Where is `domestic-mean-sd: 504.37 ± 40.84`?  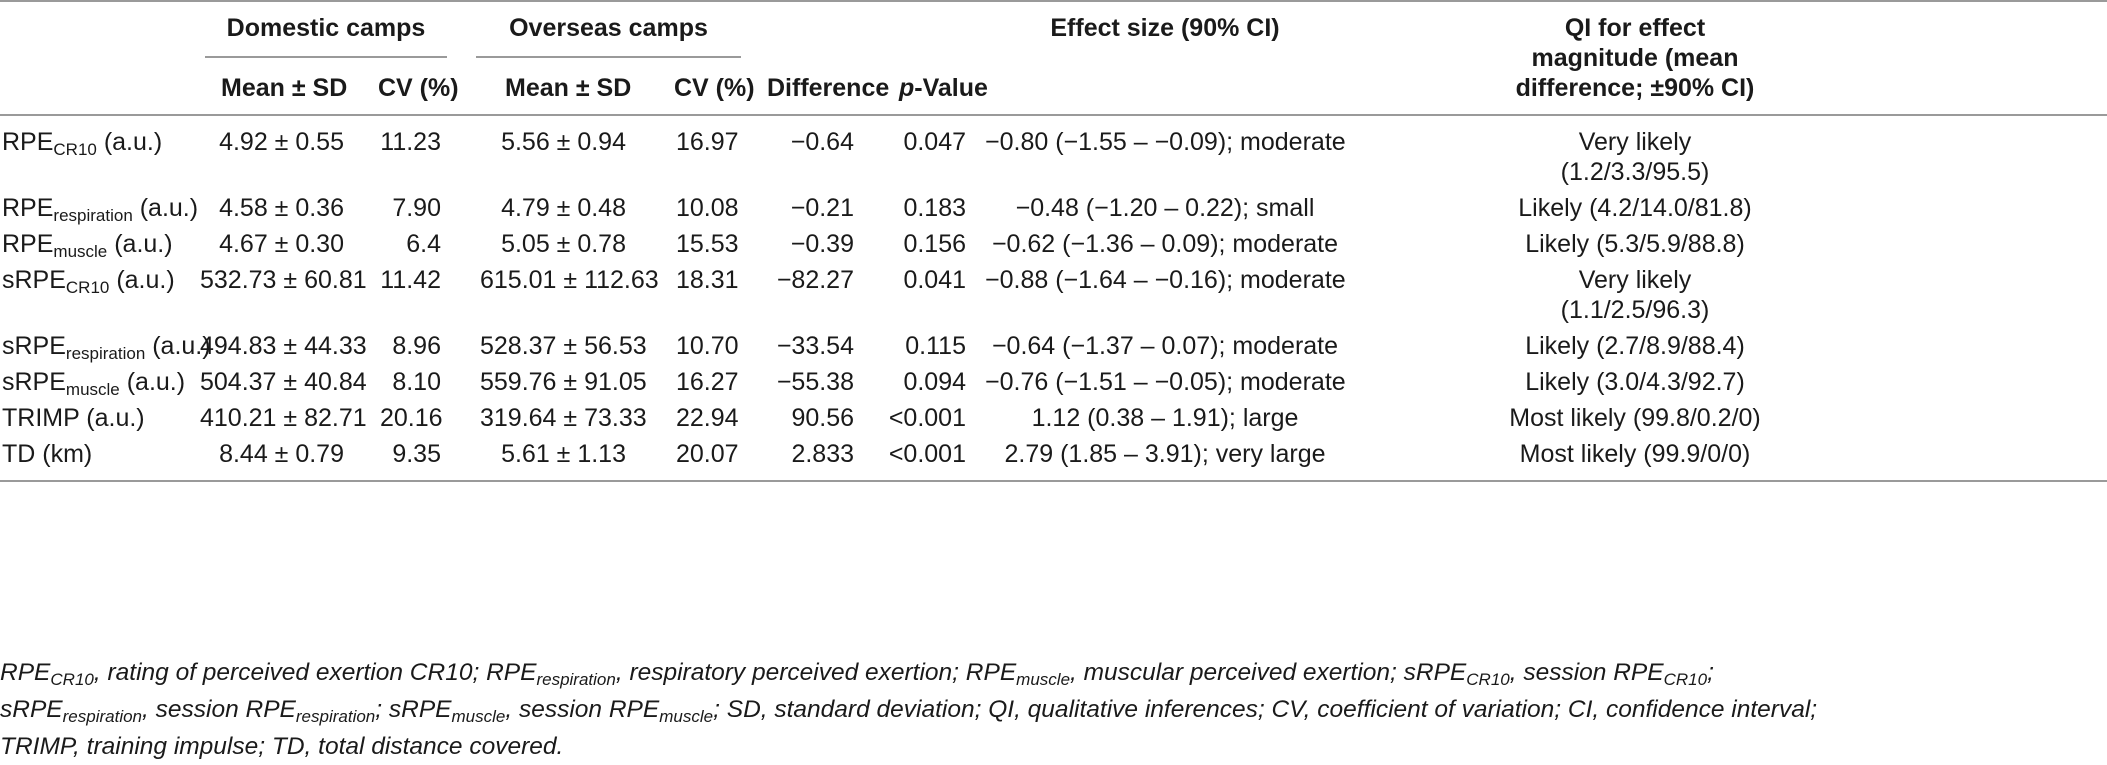 domestic-mean-sd: 504.37 ± 40.84 is located at coordinates (283, 382).